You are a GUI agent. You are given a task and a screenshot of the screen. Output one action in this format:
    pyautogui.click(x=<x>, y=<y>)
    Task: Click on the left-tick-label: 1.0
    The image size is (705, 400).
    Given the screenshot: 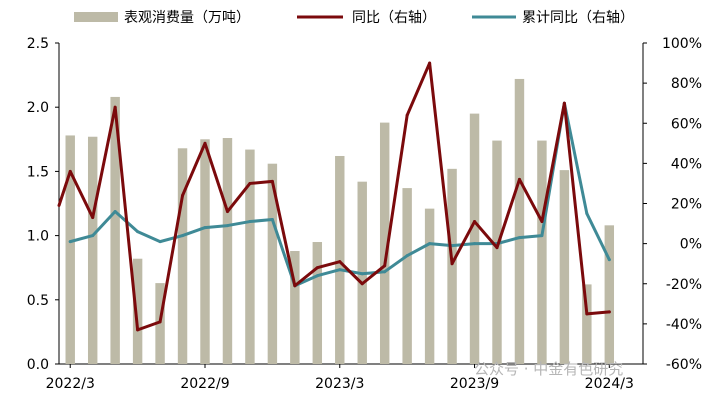 What is the action you would take?
    pyautogui.click(x=38, y=237)
    